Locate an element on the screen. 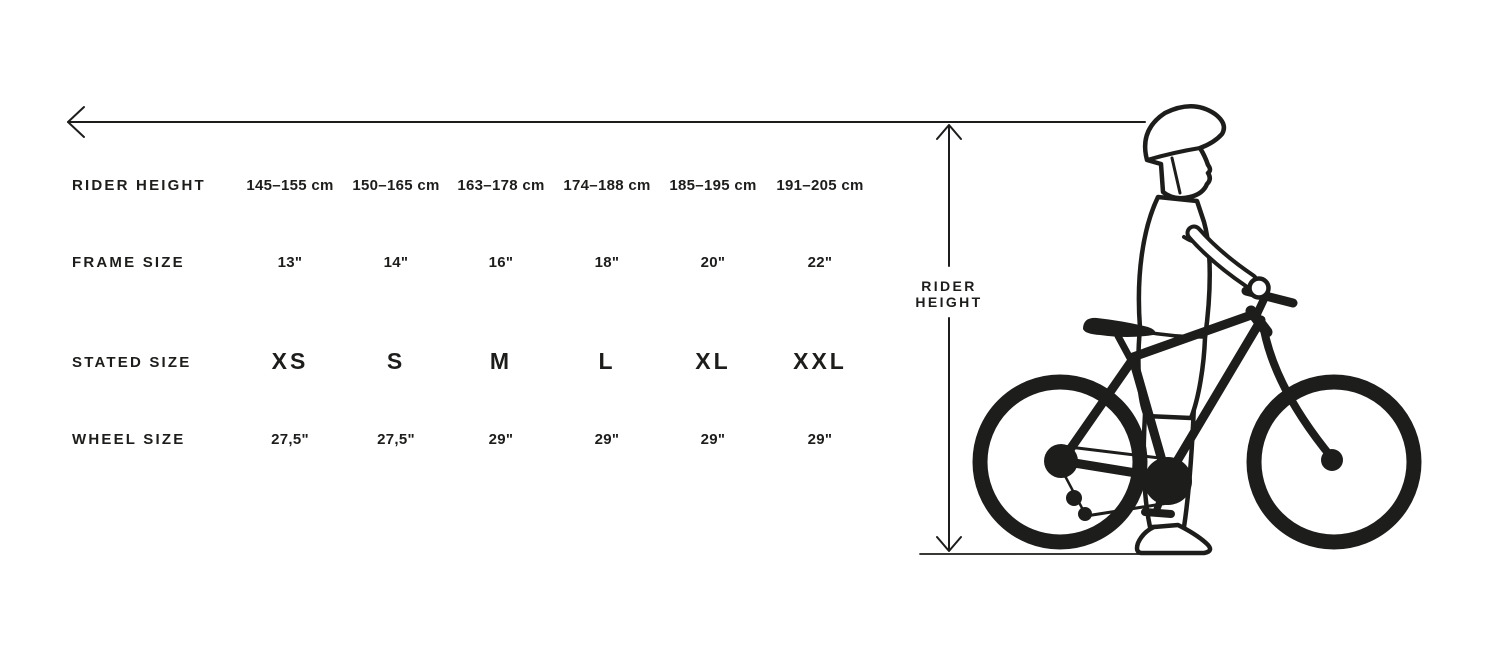 The height and width of the screenshot is (667, 1500). derailleur-upper is located at coordinates (1074, 498).